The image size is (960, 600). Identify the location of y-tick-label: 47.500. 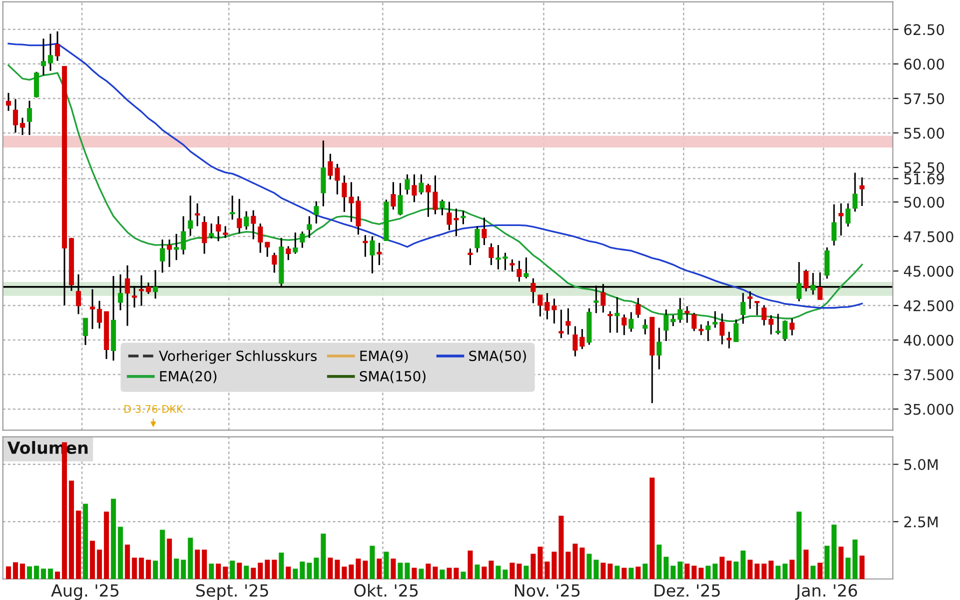
(929, 236).